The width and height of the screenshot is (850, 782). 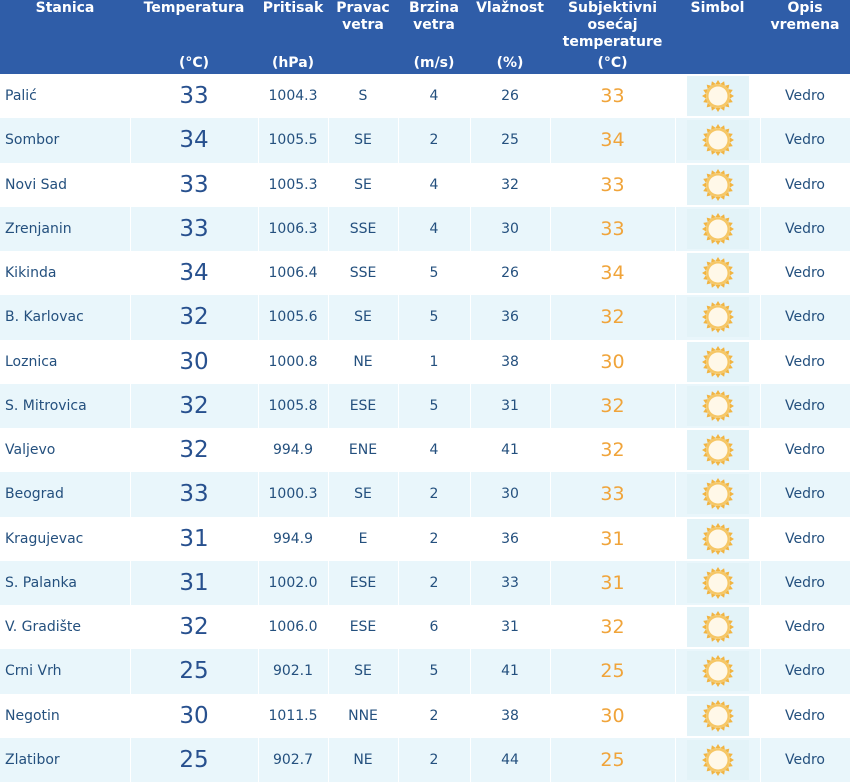 What do you see at coordinates (612, 63) in the screenshot?
I see `header-unit: (°C)` at bounding box center [612, 63].